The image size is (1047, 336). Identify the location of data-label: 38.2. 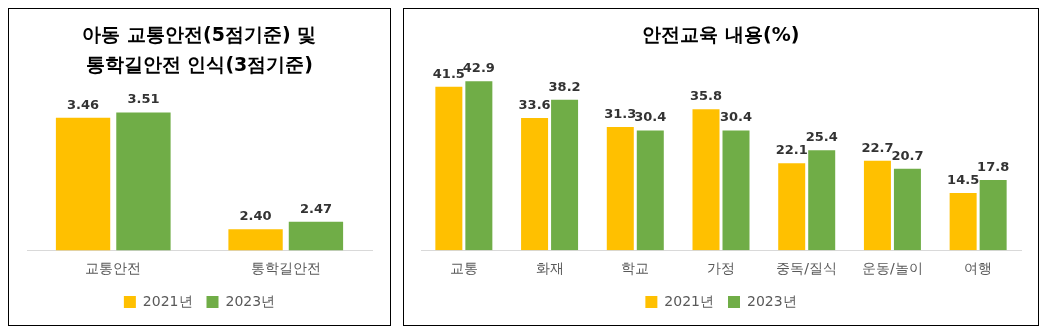
(564, 86).